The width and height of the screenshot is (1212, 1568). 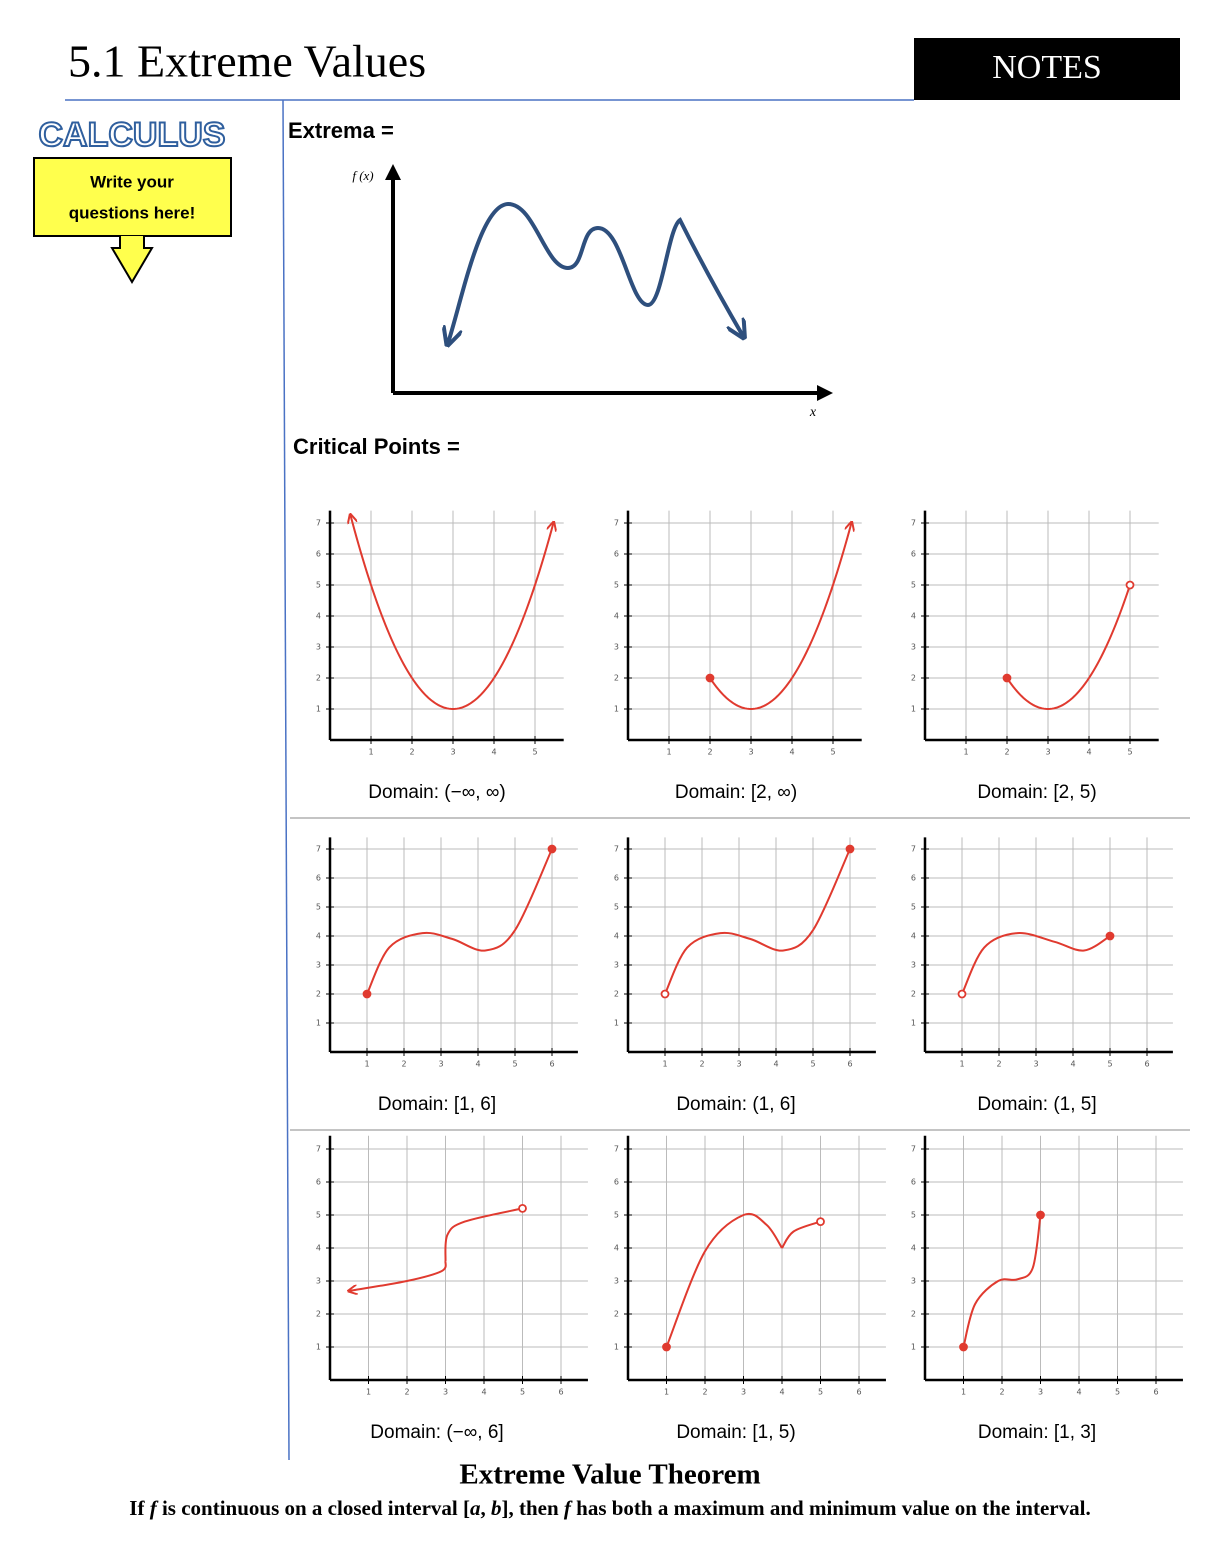 What do you see at coordinates (735, 1432) in the screenshot?
I see `domain-label: Domain: [1, 5)` at bounding box center [735, 1432].